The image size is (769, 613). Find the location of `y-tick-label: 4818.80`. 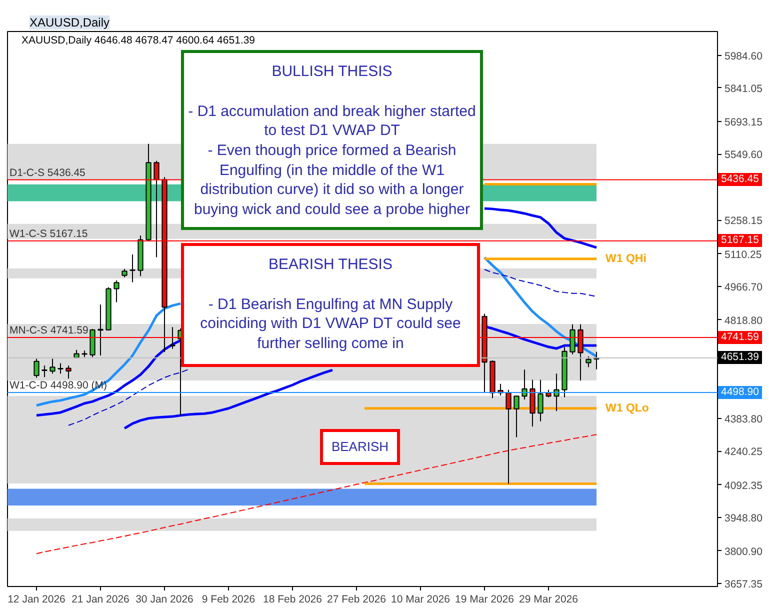

y-tick-label: 4818.80 is located at coordinates (743, 320).